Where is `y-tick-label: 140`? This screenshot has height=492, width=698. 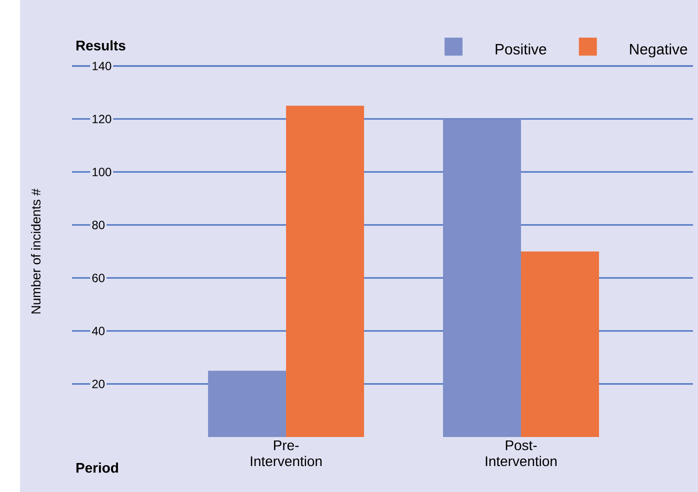 y-tick-label: 140 is located at coordinates (102, 66).